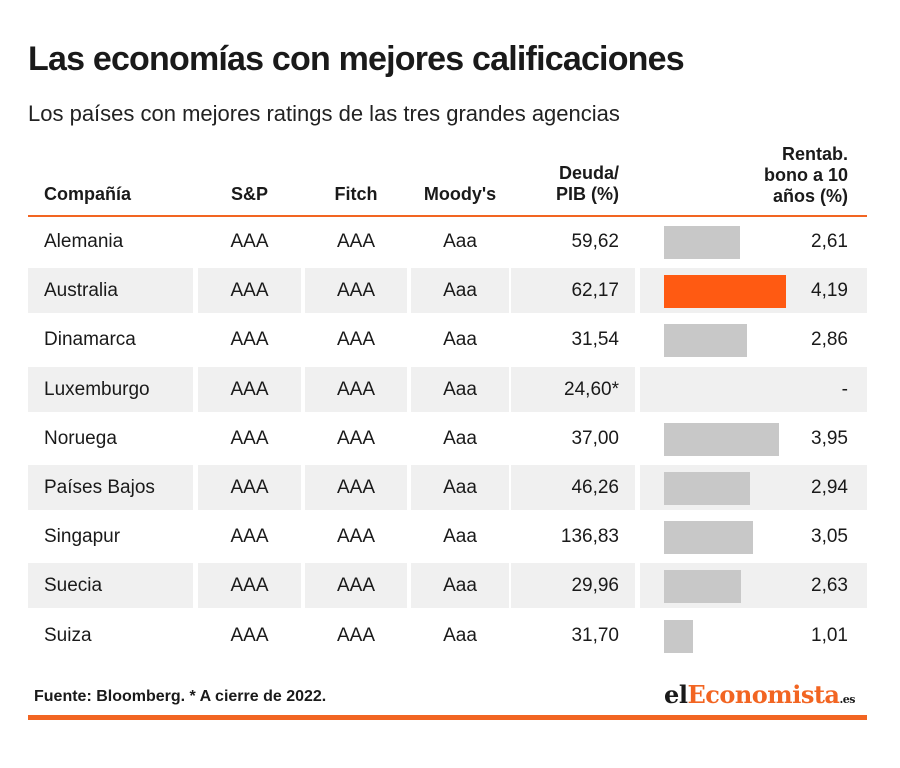 The image size is (900, 768). Describe the element at coordinates (810, 196) in the screenshot. I see `header-yield-line3: años (%)` at that location.